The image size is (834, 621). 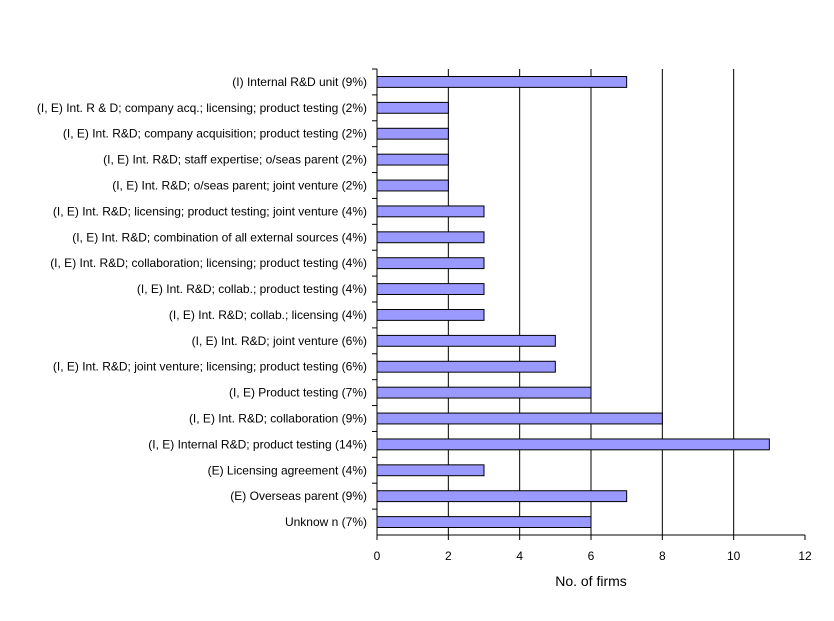 I want to click on x-tick-label: 8, so click(x=662, y=556).